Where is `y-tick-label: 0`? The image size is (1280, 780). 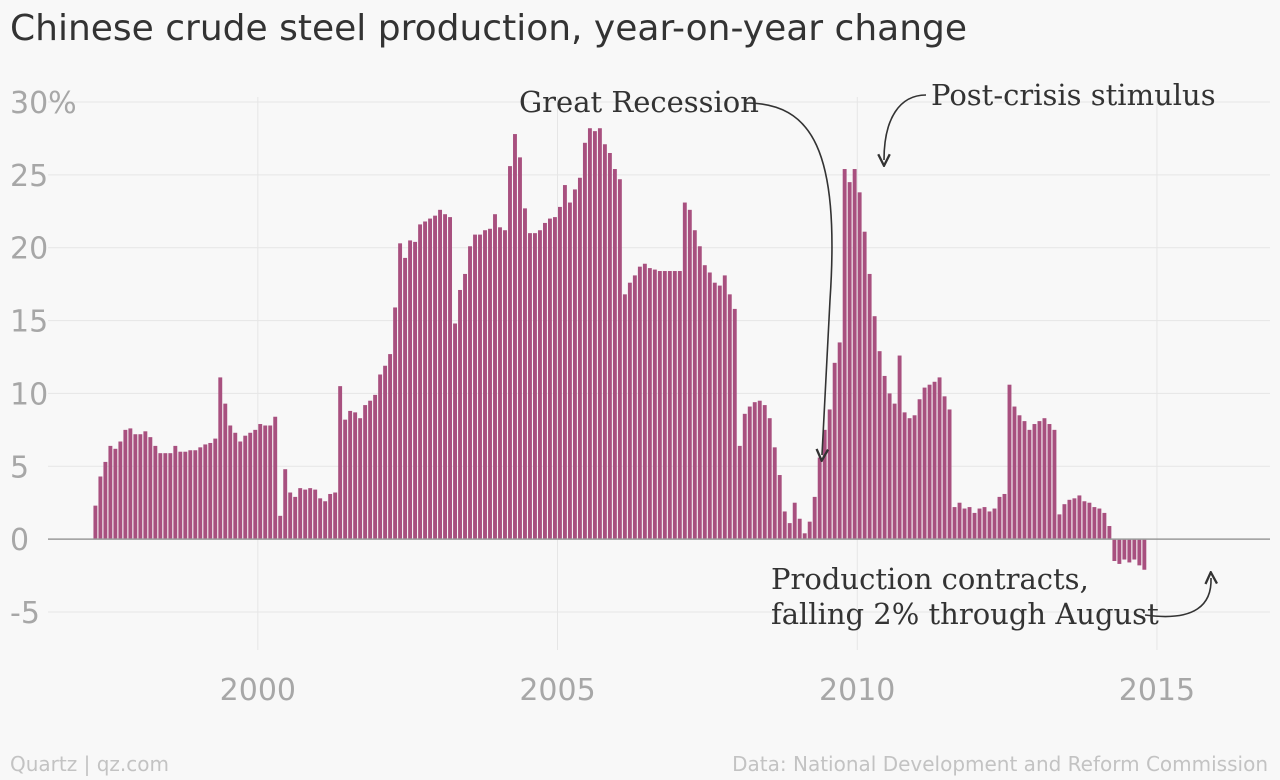 y-tick-label: 0 is located at coordinates (19, 540).